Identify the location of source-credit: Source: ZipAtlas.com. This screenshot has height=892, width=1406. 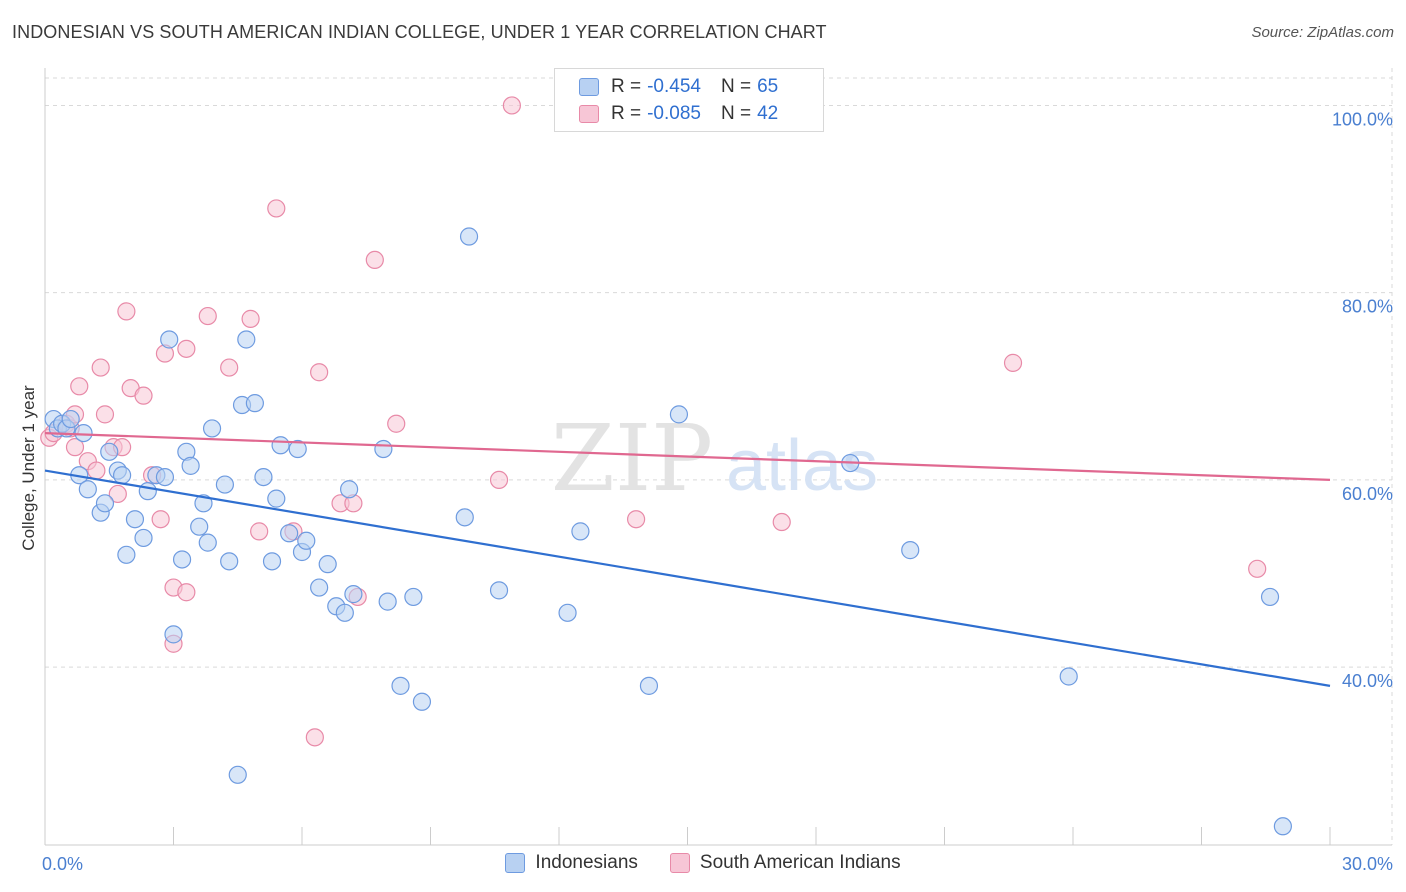
(1322, 32).